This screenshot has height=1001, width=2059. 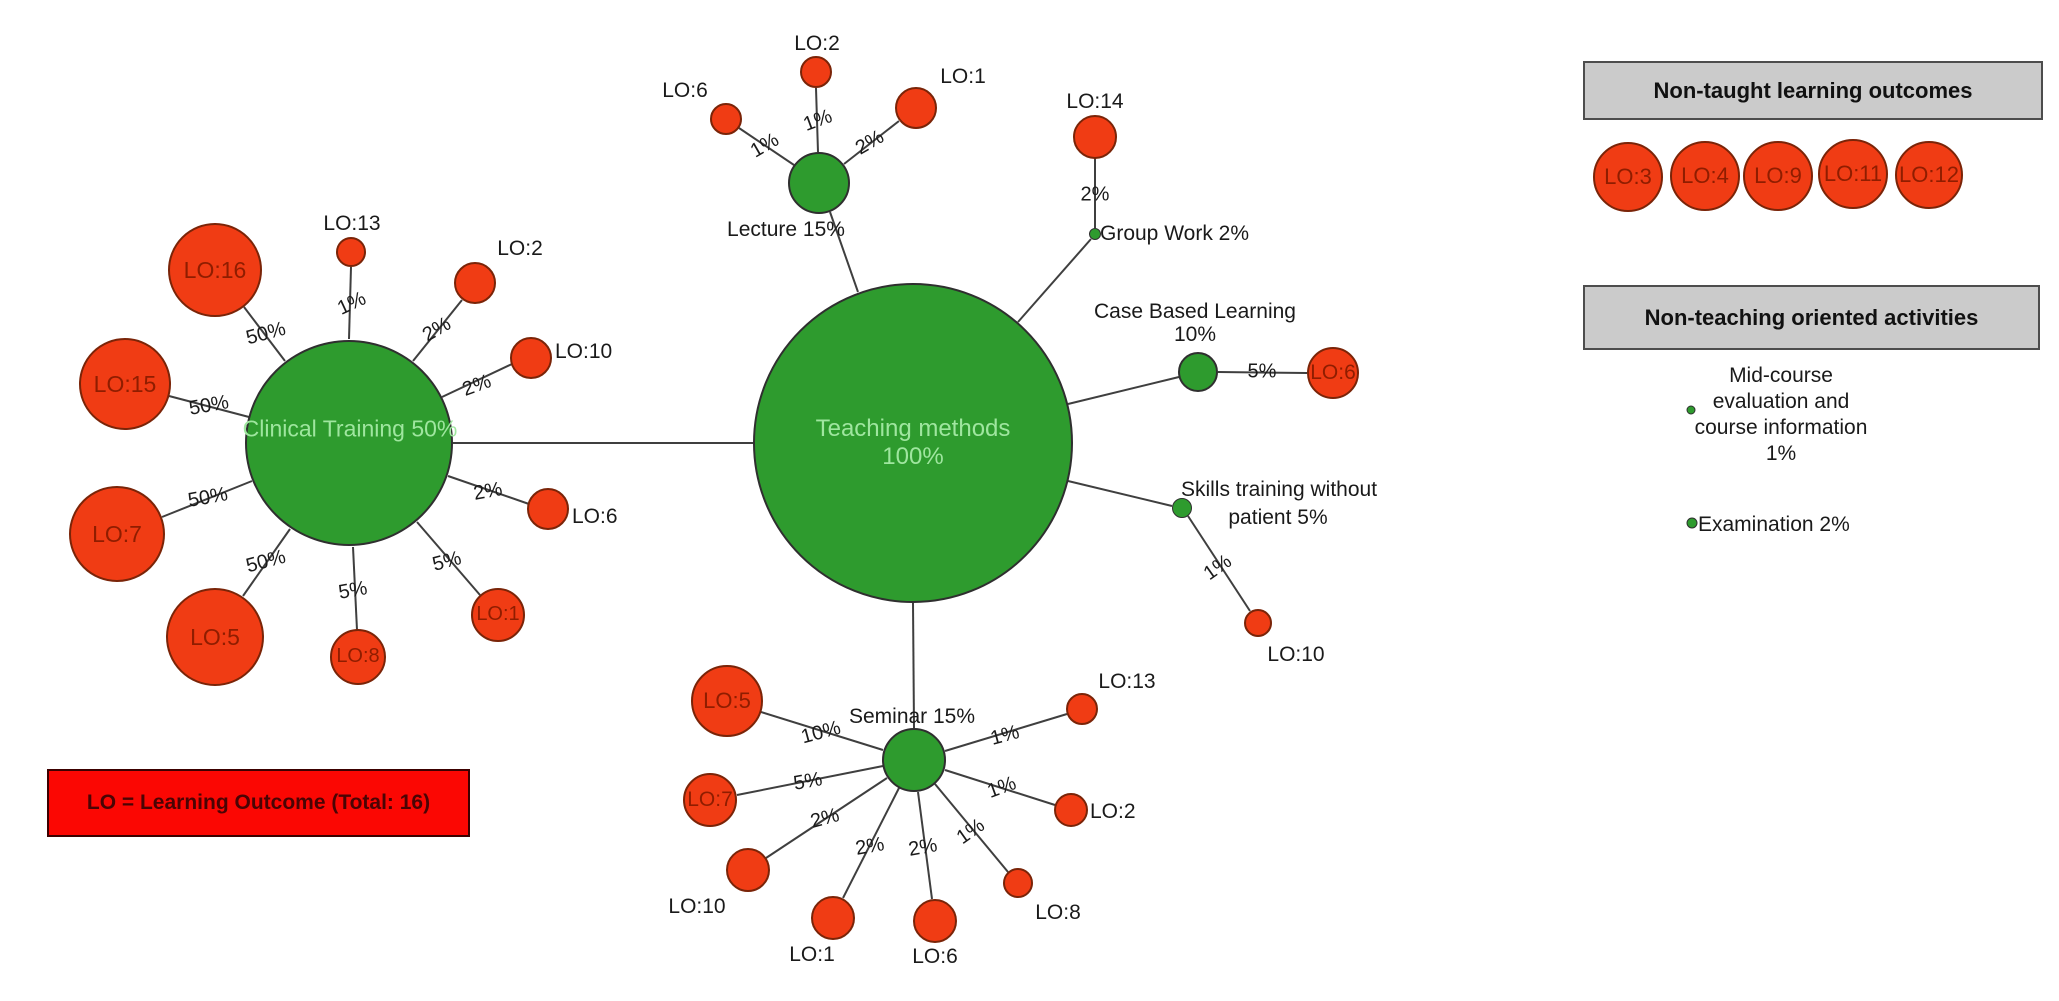 I want to click on lecture-lo2-label: LO:2, so click(x=817, y=43).